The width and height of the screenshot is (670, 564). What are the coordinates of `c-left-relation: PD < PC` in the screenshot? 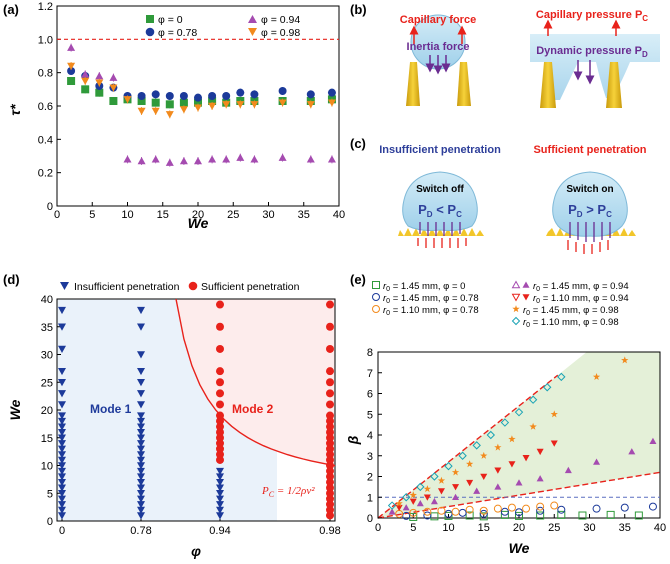 It's located at (440, 210).